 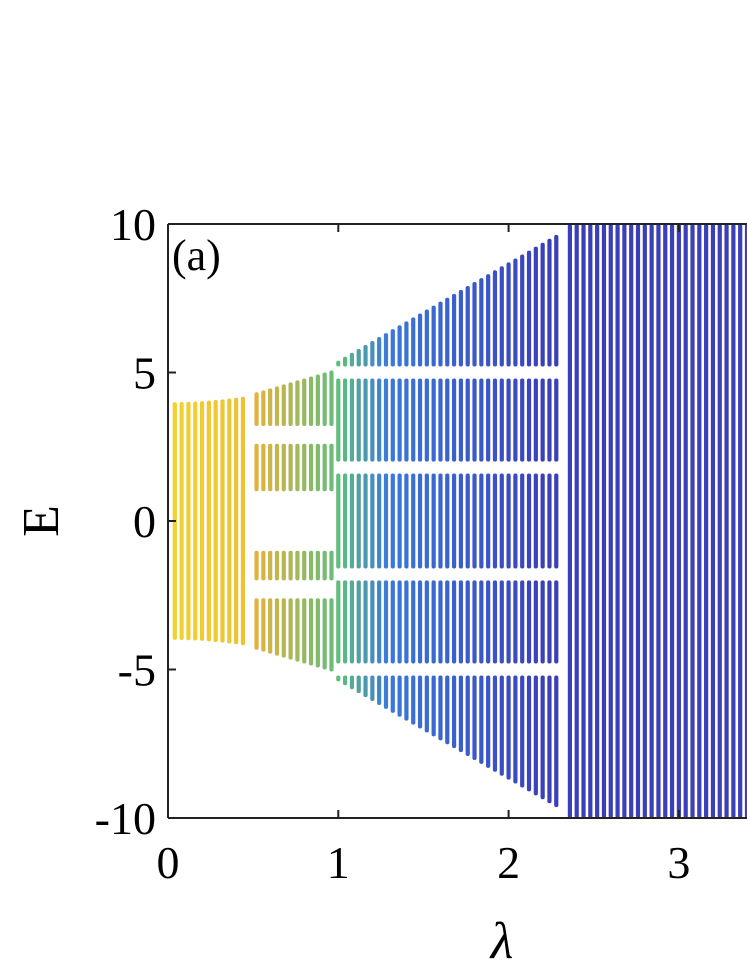 What do you see at coordinates (508, 862) in the screenshot?
I see `x-tick-label: 2` at bounding box center [508, 862].